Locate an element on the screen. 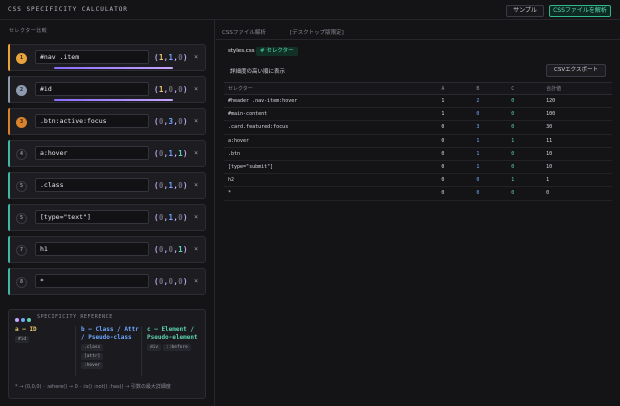 Image resolution: width=620 pixels, height=406 pixels. rank-badge: 1 is located at coordinates (21, 58).